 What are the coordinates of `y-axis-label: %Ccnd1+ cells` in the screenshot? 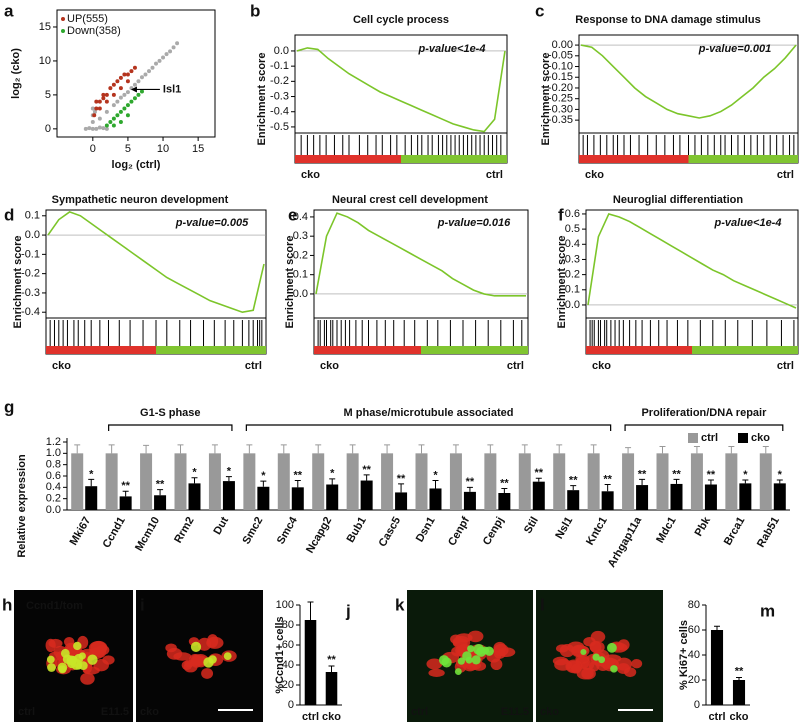 It's located at (280, 654).